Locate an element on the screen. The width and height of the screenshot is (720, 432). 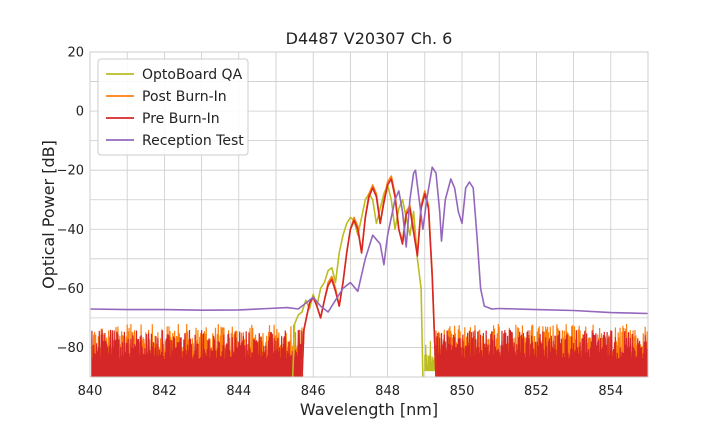
legend-box is located at coordinates (173, 107).